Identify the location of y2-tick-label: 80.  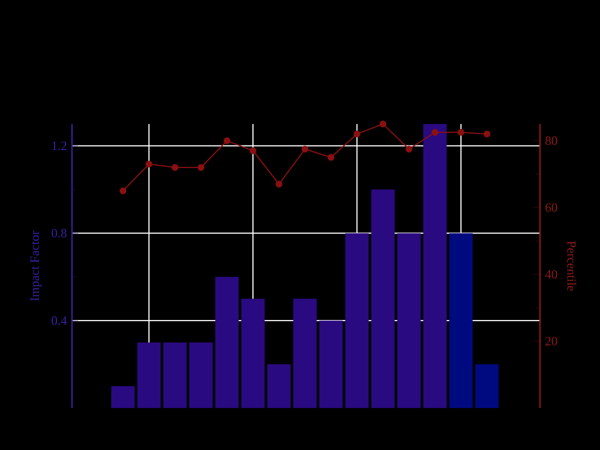
(551, 140).